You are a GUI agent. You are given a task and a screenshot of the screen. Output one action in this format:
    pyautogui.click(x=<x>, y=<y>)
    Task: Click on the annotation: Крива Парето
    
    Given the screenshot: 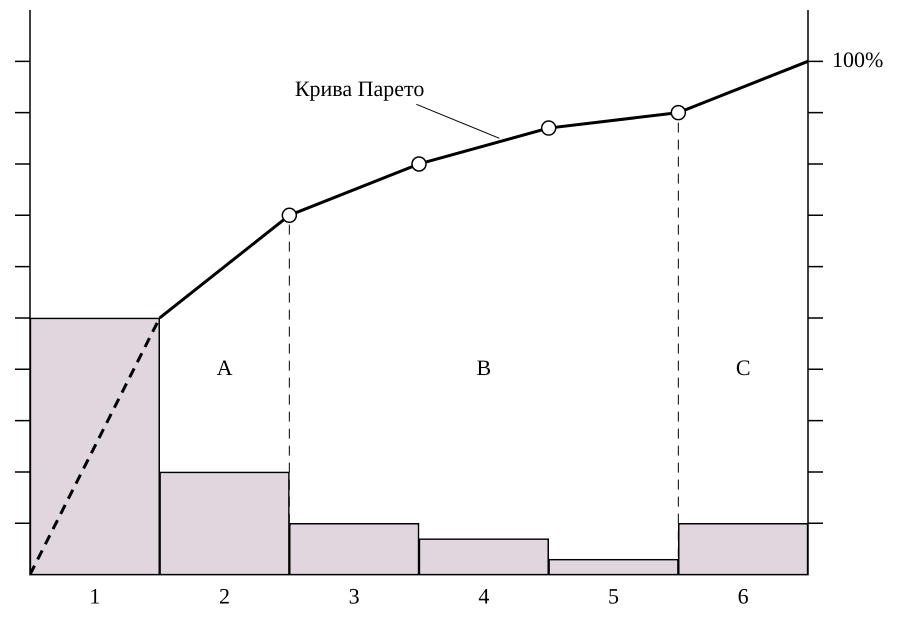 What is the action you would take?
    pyautogui.click(x=359, y=89)
    